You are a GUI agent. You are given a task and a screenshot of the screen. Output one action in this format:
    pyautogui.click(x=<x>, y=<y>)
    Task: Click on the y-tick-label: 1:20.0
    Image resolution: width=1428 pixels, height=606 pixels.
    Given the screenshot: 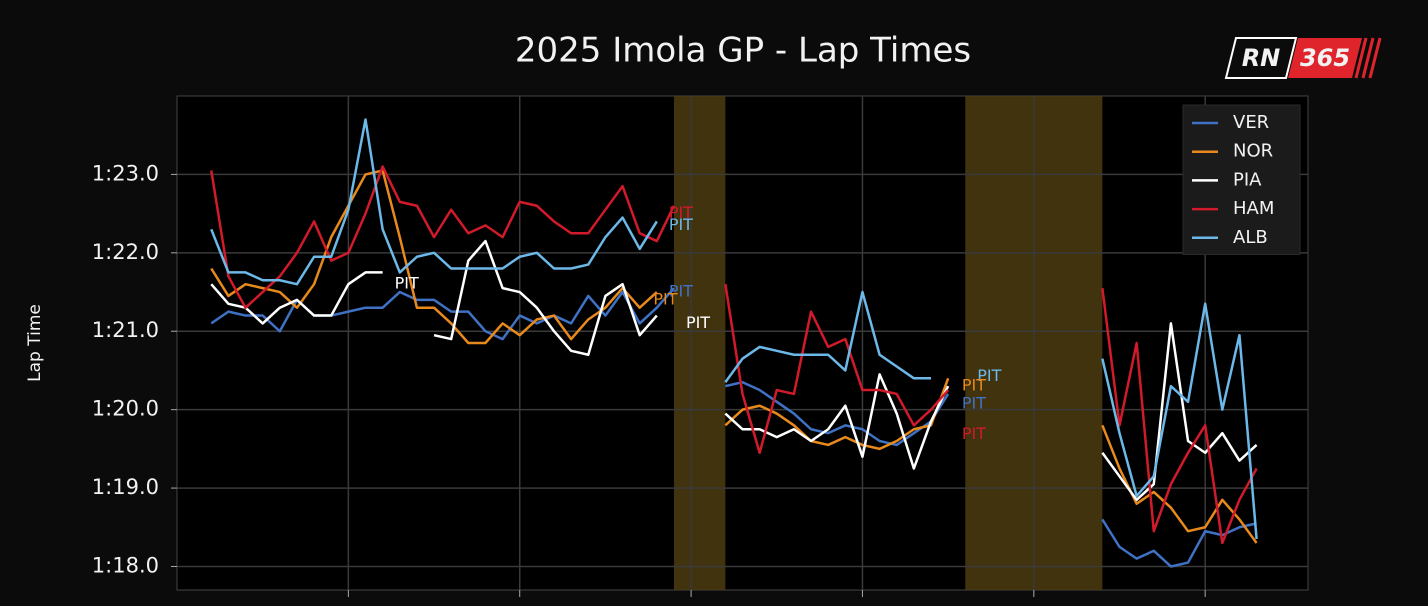 What is the action you would take?
    pyautogui.click(x=125, y=409)
    